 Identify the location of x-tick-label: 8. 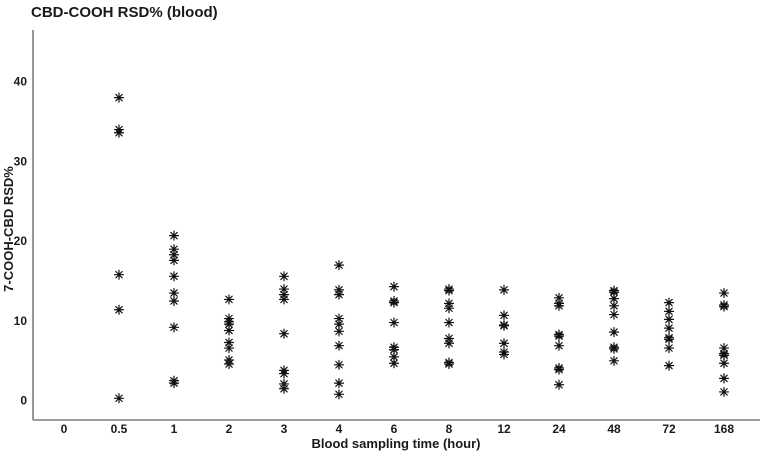
(449, 429).